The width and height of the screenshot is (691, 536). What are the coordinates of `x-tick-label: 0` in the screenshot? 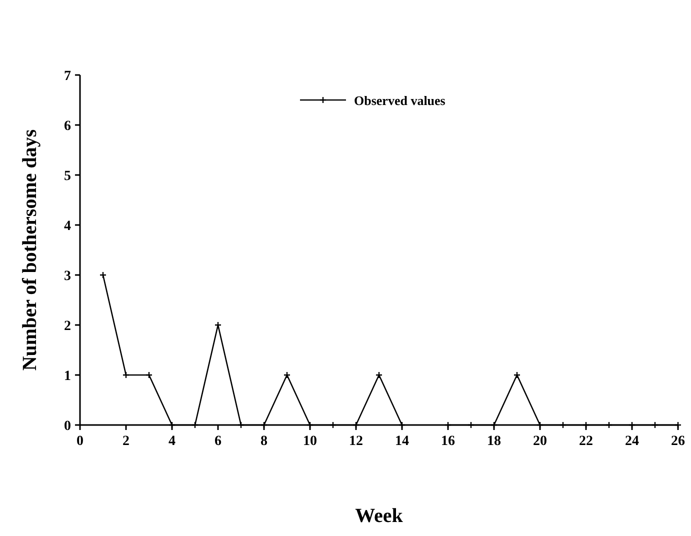 It's located at (80, 441).